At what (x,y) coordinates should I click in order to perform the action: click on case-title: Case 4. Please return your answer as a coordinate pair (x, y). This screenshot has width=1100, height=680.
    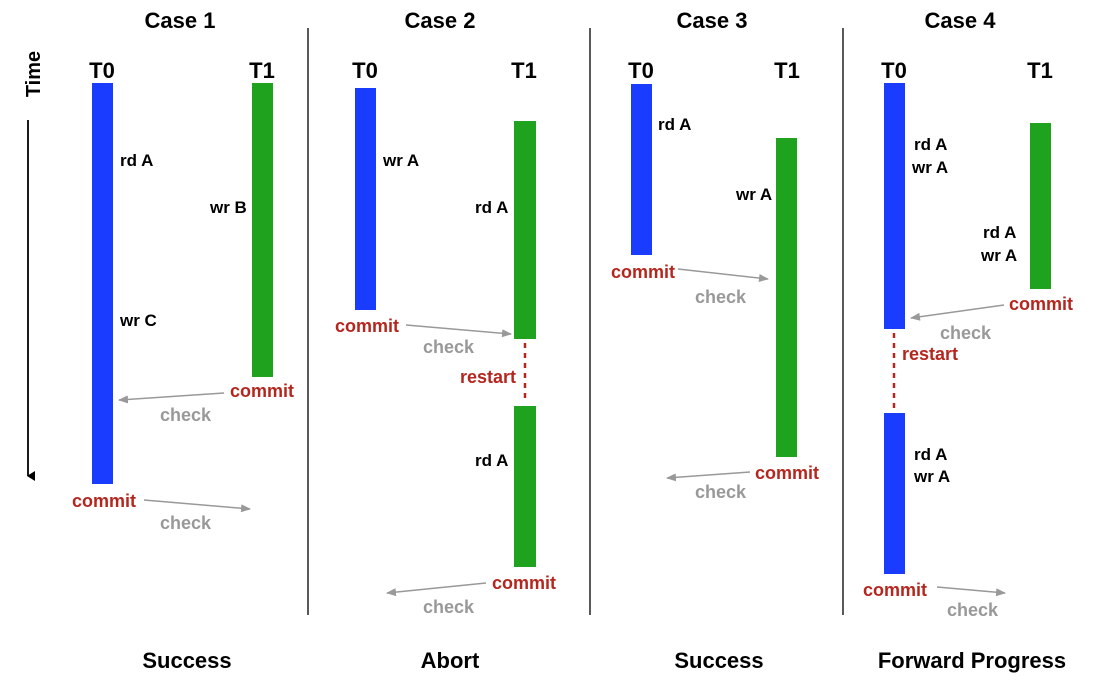
    Looking at the image, I should click on (961, 20).